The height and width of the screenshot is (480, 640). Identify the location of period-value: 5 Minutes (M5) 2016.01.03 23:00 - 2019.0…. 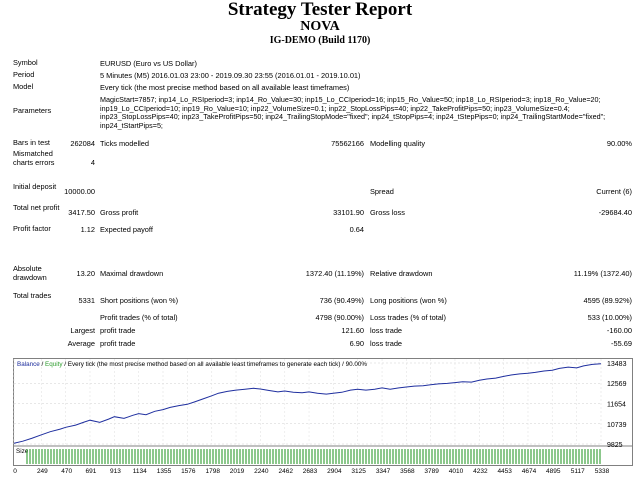
(230, 75).